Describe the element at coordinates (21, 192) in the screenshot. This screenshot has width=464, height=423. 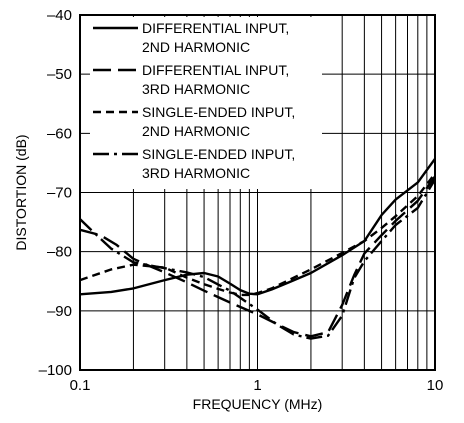
I see `y-axis-label: DISTORTION (dB)` at that location.